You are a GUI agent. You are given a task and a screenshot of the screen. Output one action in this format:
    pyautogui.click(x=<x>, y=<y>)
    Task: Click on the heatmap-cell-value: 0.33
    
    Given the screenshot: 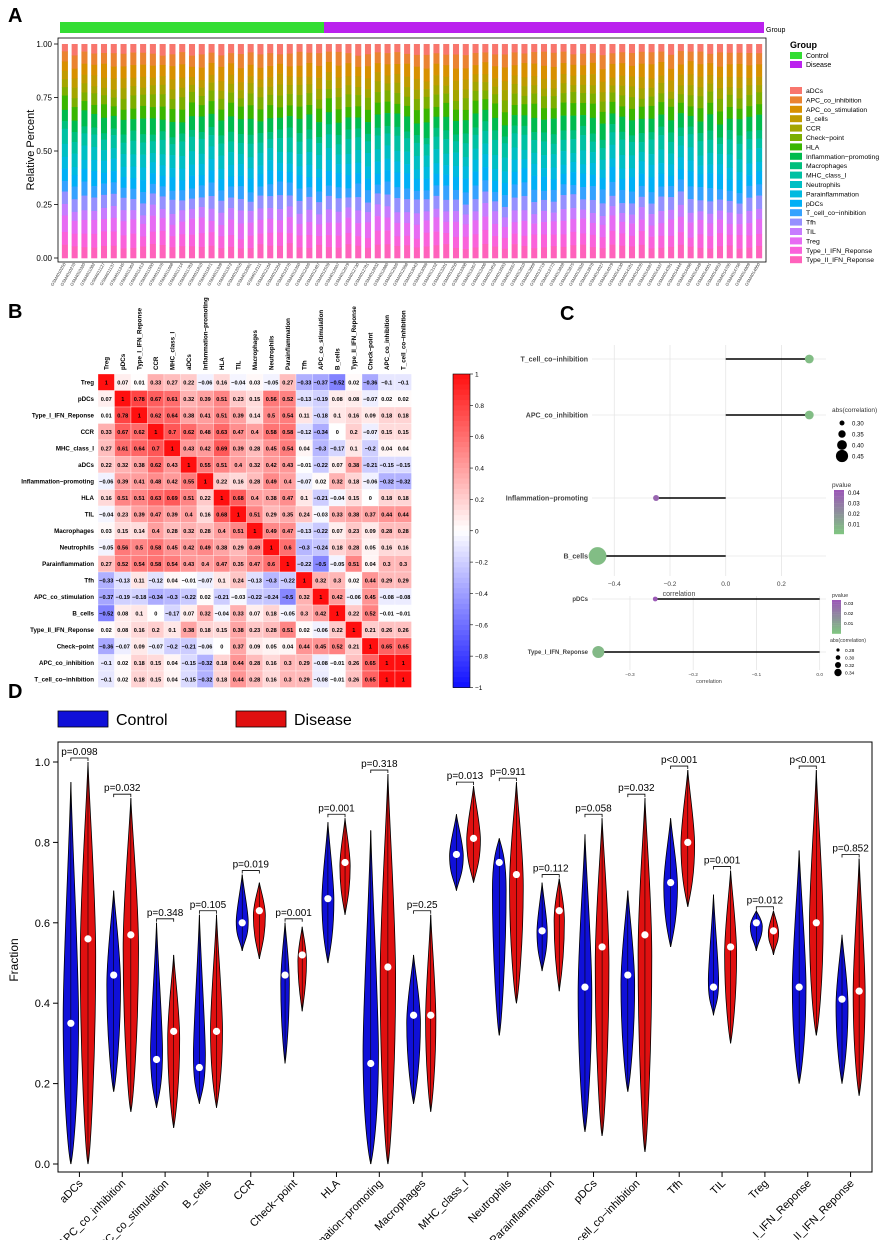 What is the action you would take?
    pyautogui.click(x=238, y=614)
    